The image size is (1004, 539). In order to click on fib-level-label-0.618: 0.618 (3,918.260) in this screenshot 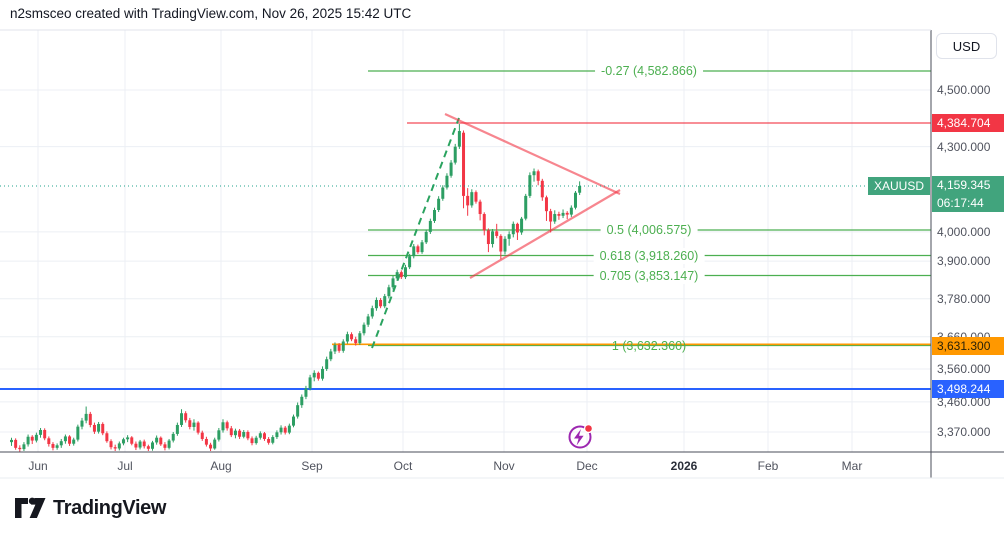, I will do `click(649, 255)`.